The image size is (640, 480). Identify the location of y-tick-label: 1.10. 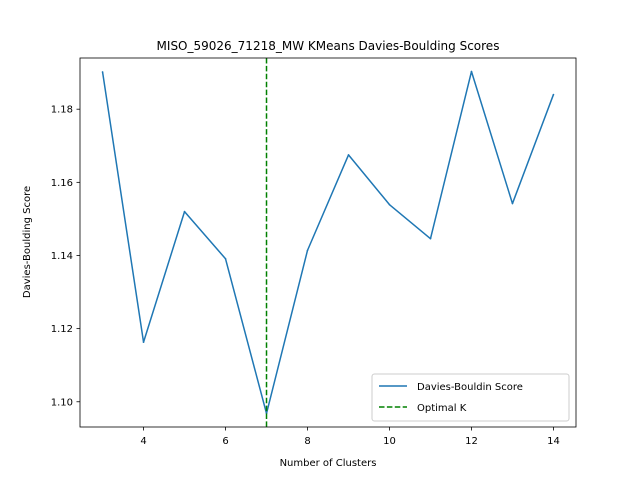
(62, 402).